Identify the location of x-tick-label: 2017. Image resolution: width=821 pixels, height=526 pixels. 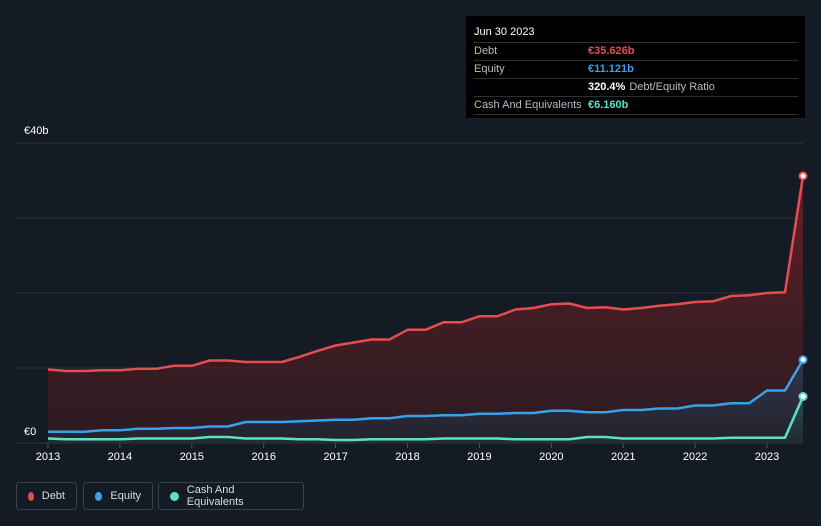
(335, 457).